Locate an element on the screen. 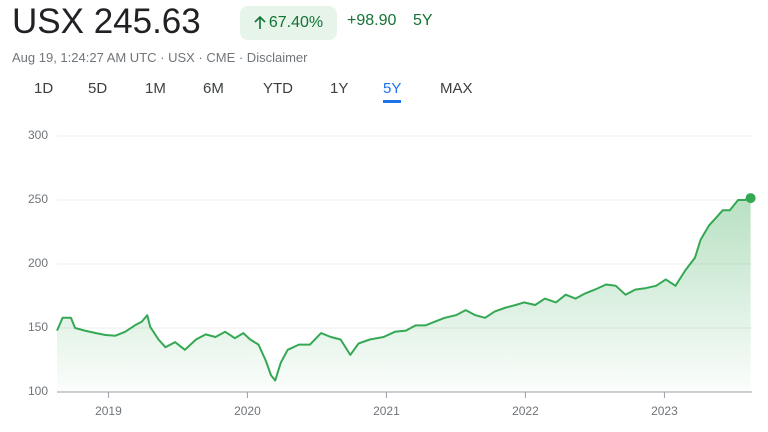 This screenshot has width=768, height=432. range-tab: 5D is located at coordinates (98, 88).